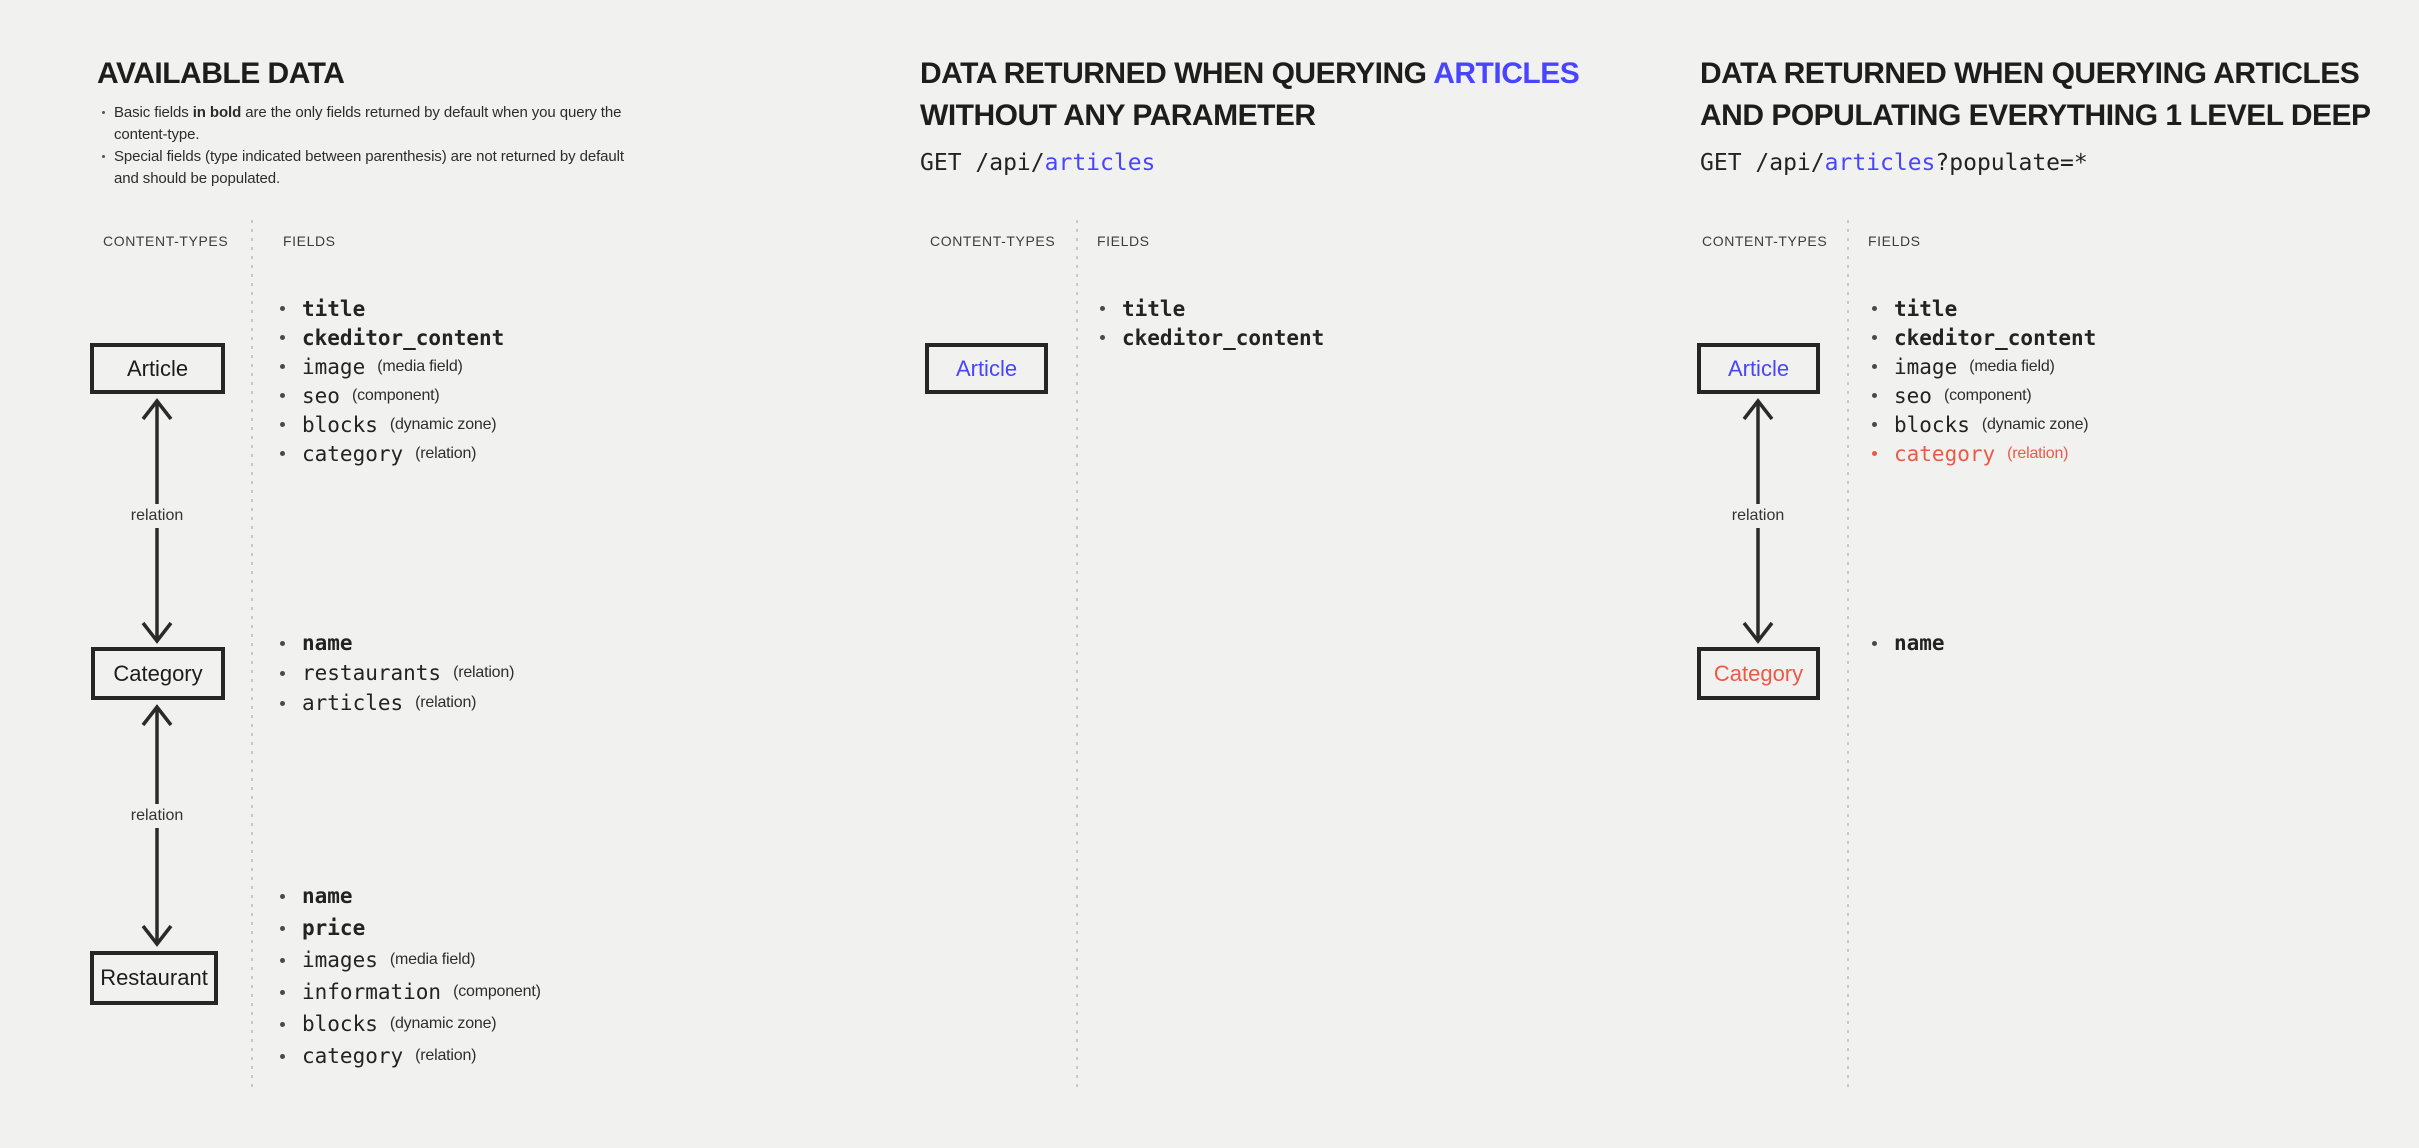  I want to click on field-name: image, so click(334, 366).